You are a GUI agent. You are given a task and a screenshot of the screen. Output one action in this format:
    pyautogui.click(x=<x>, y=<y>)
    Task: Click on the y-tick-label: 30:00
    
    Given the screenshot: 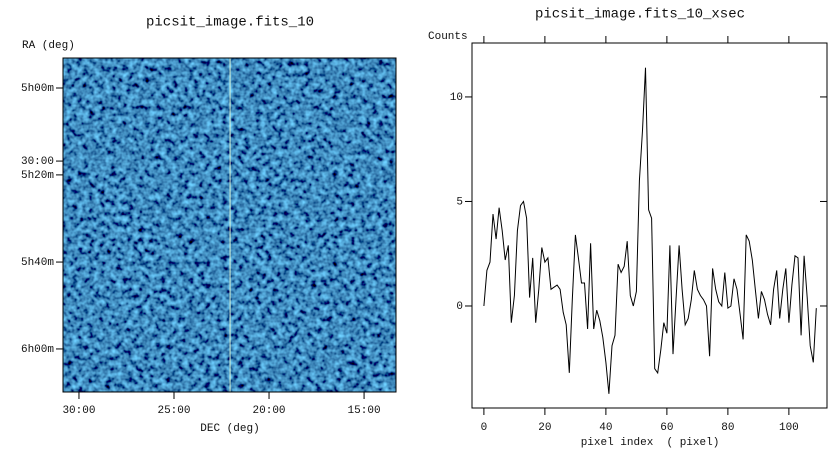 What is the action you would take?
    pyautogui.click(x=37, y=162)
    